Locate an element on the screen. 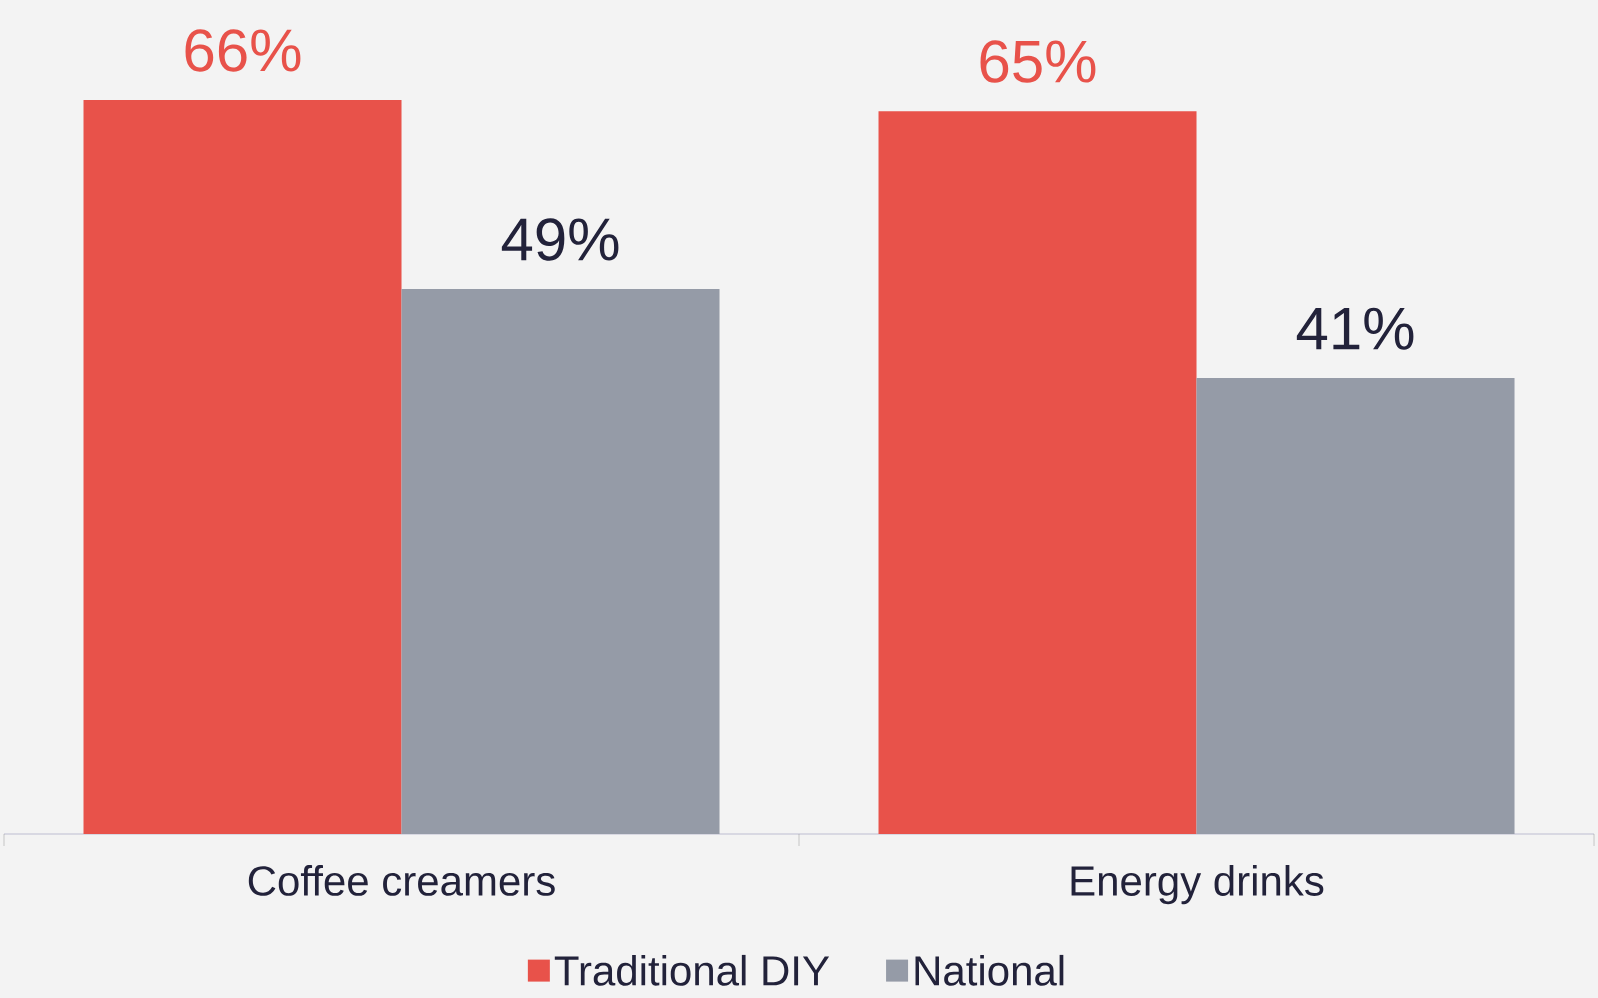 Image resolution: width=1598 pixels, height=998 pixels. data-label: 66% is located at coordinates (243, 50).